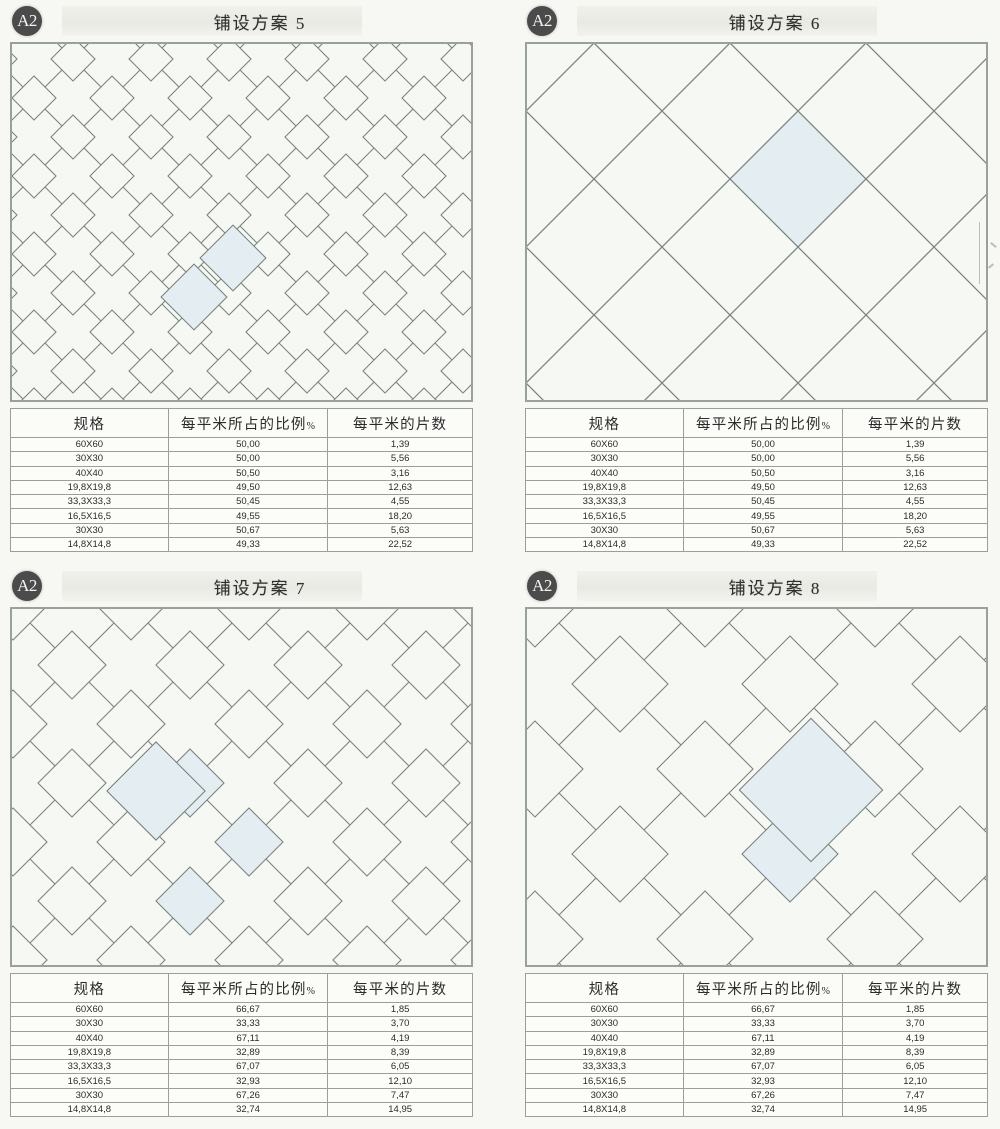  I want to click on cell-count: 18,20, so click(915, 516).